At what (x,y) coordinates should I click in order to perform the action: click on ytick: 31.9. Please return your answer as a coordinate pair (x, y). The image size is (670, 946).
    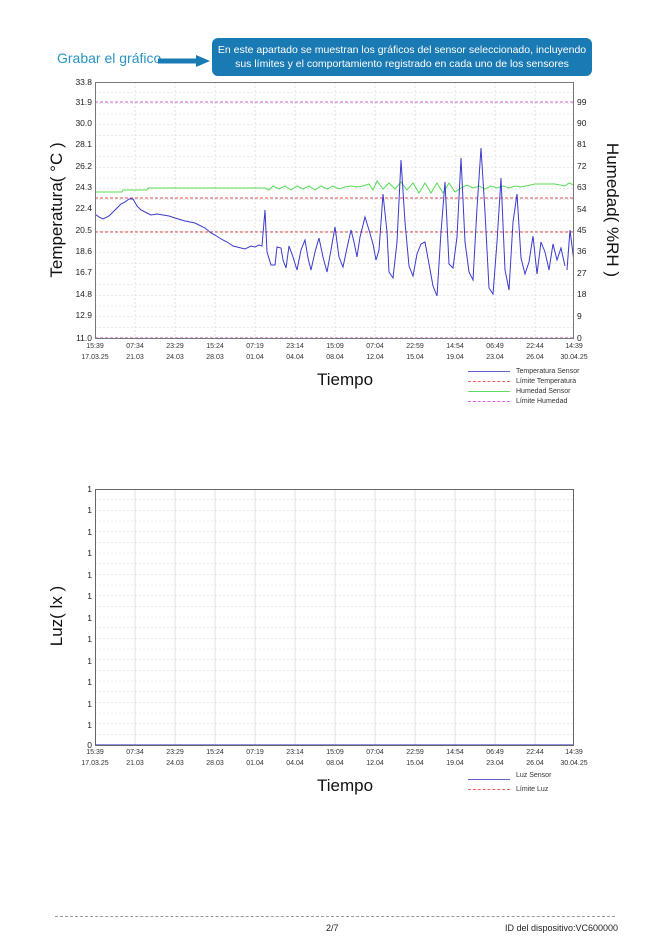
    Looking at the image, I should click on (83, 102).